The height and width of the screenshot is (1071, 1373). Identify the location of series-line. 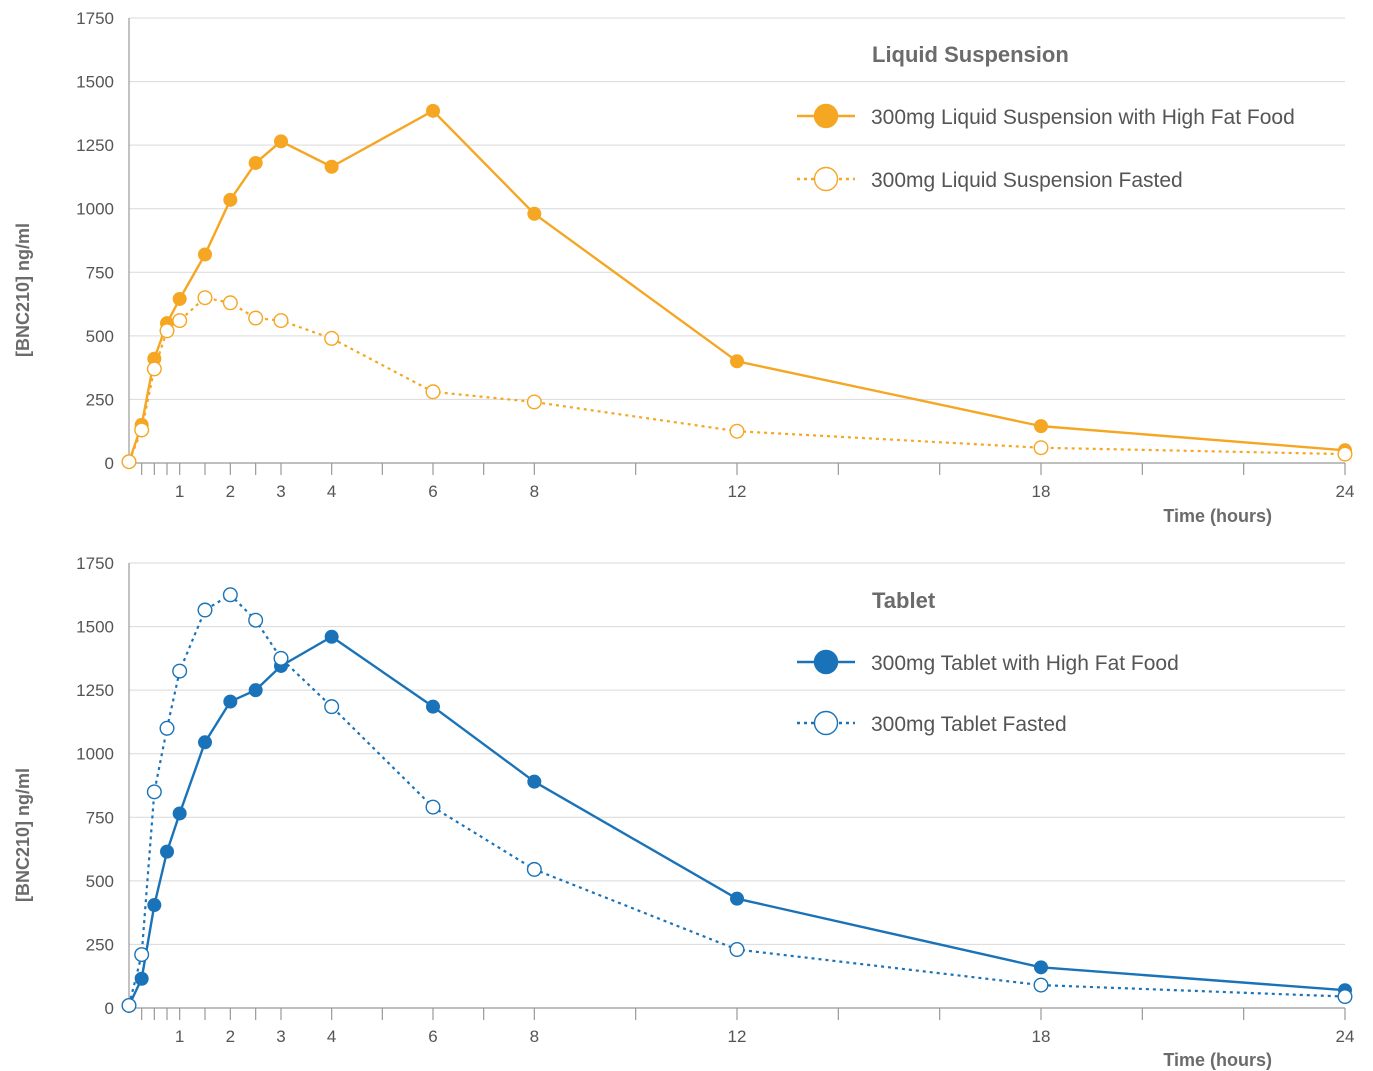
(736, 379).